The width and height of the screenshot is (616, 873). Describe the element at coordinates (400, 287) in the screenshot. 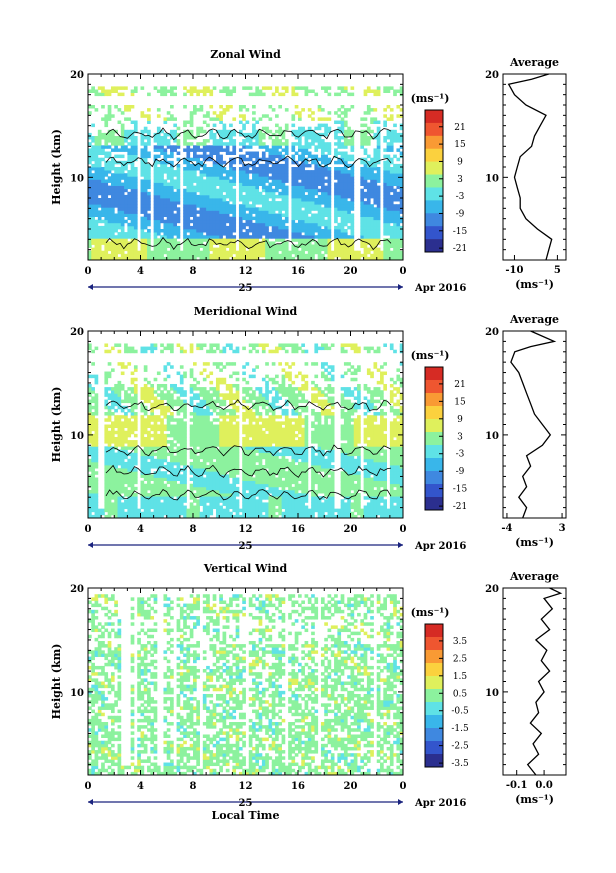

I see `date-axis-arrow-right` at that location.